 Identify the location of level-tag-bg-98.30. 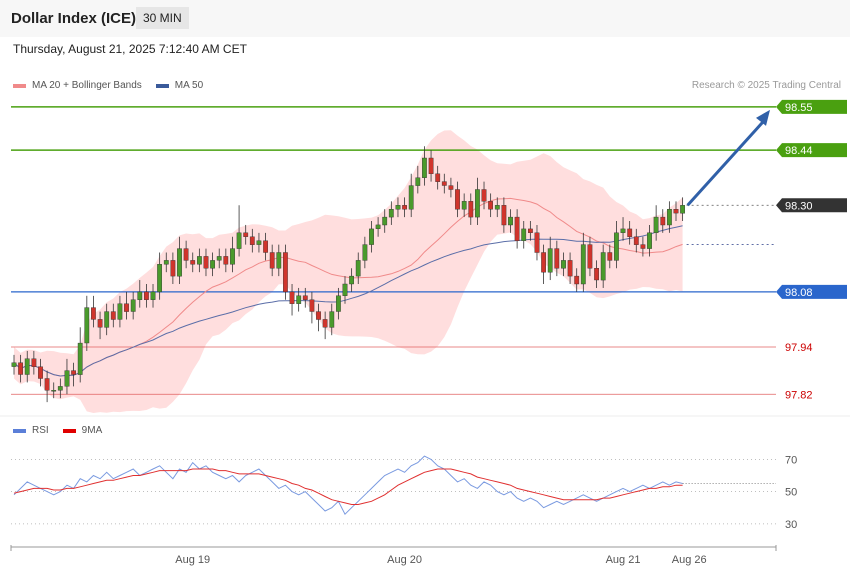
(811, 205).